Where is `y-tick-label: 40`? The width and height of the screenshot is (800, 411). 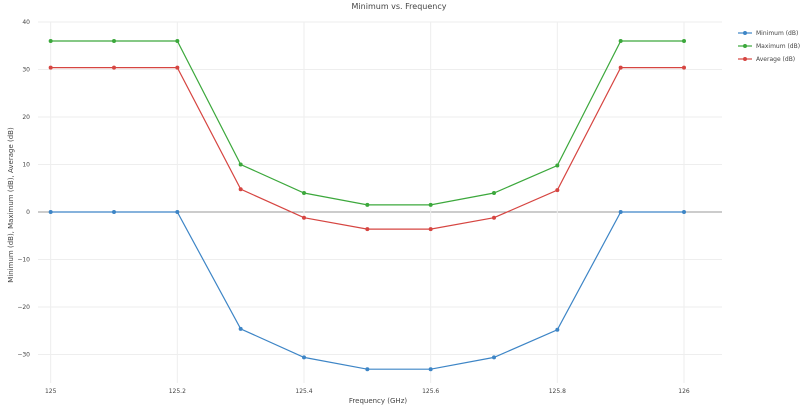
y-tick-label: 40 is located at coordinates (26, 22).